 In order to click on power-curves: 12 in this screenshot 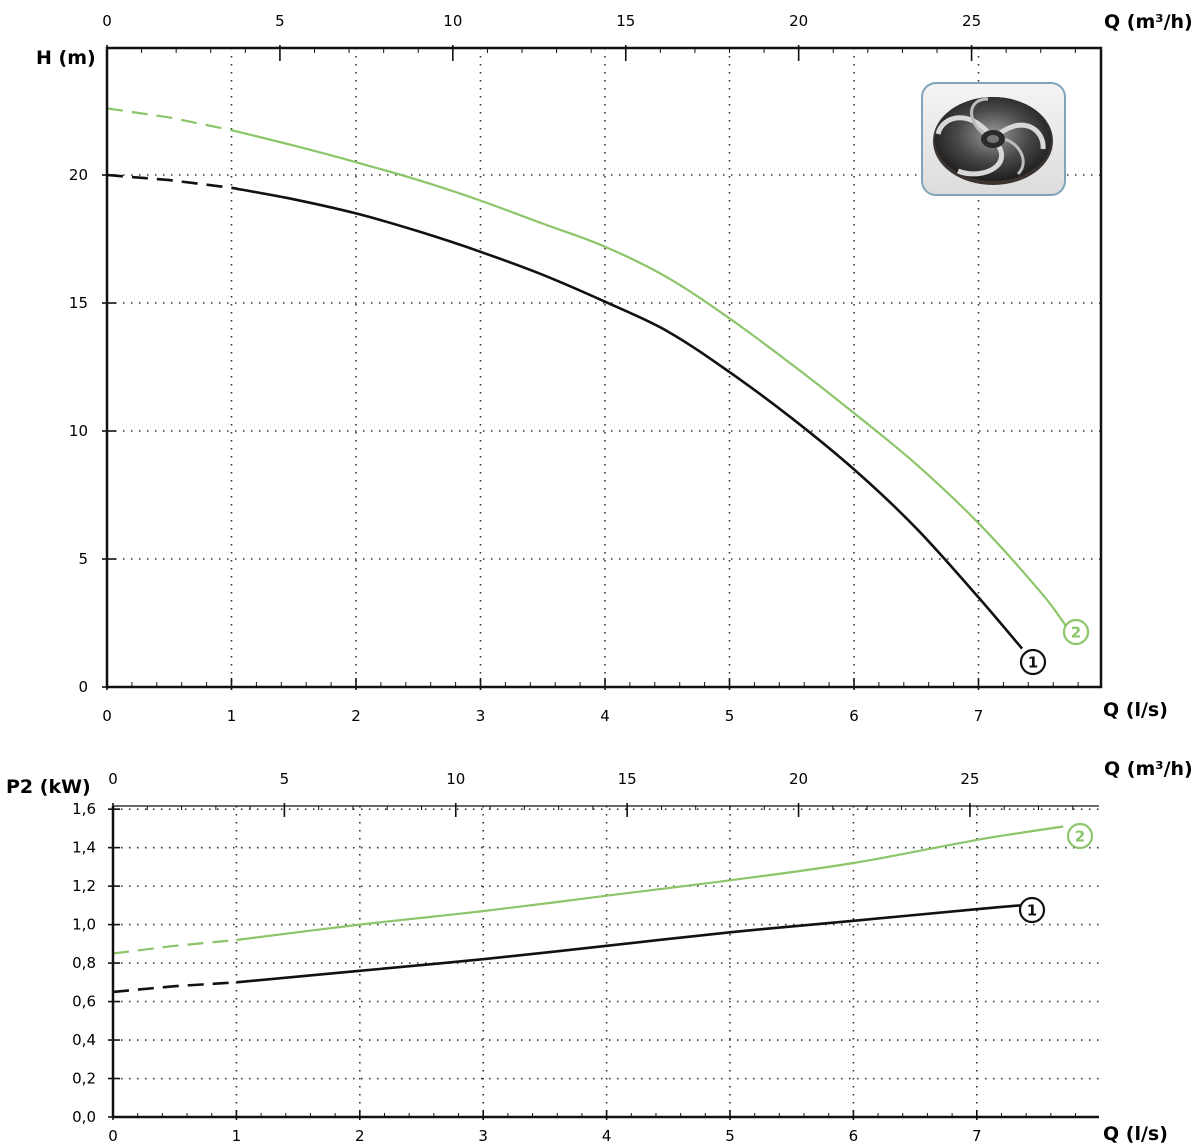, I will do `click(603, 908)`.